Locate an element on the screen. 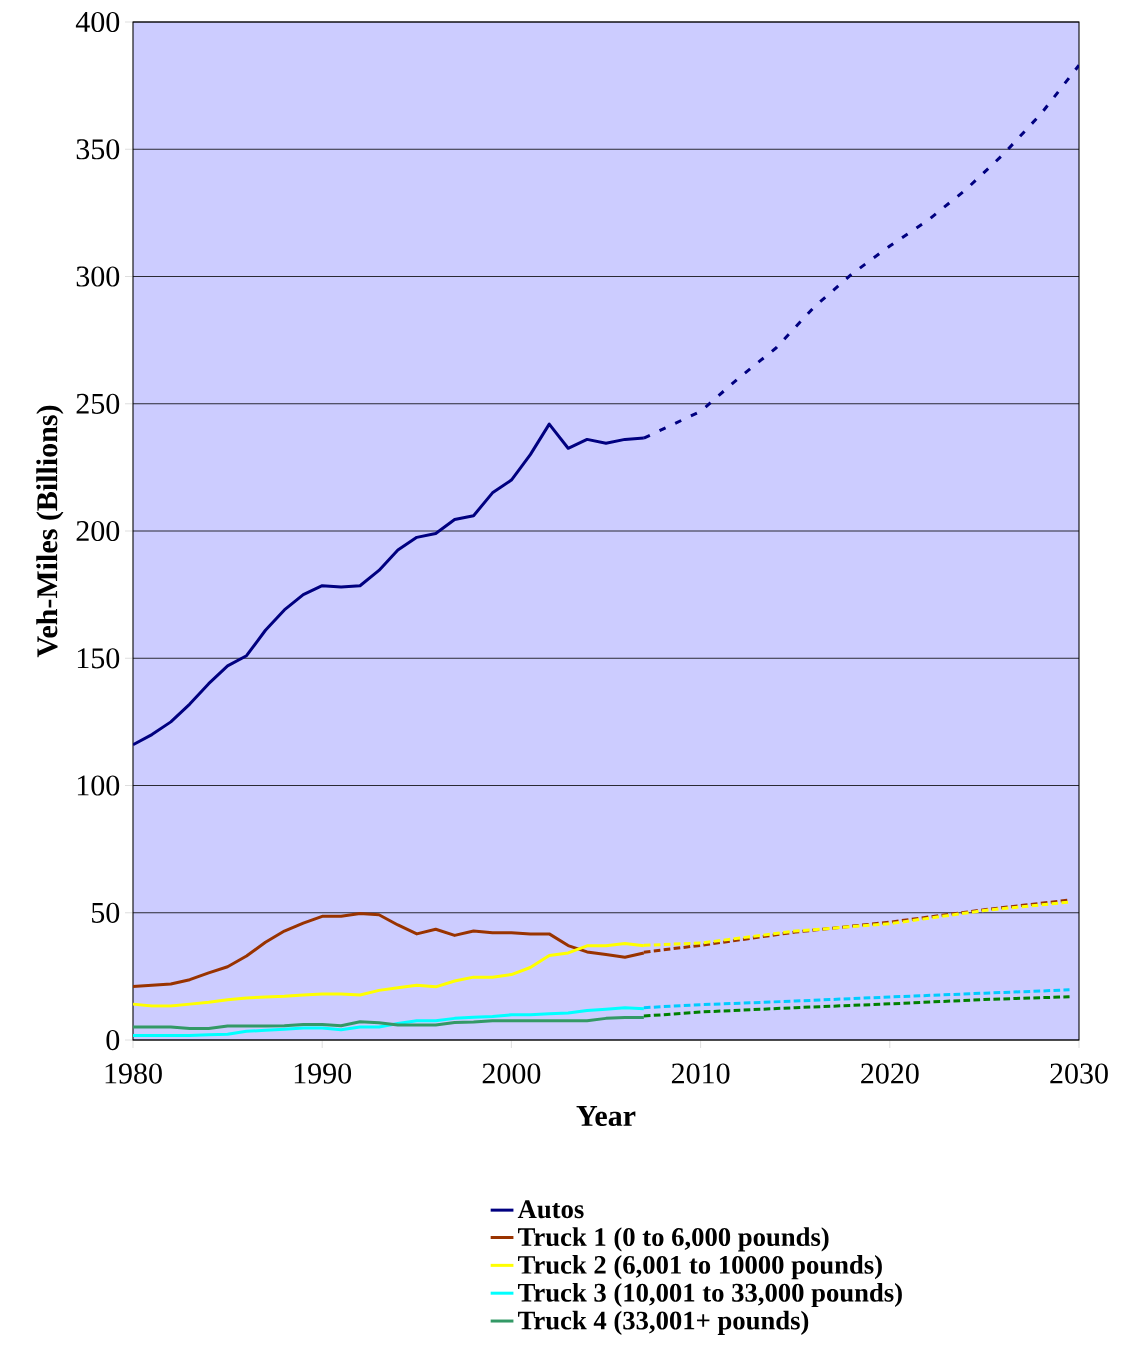  y-tick-label: 50 is located at coordinates (106, 912).